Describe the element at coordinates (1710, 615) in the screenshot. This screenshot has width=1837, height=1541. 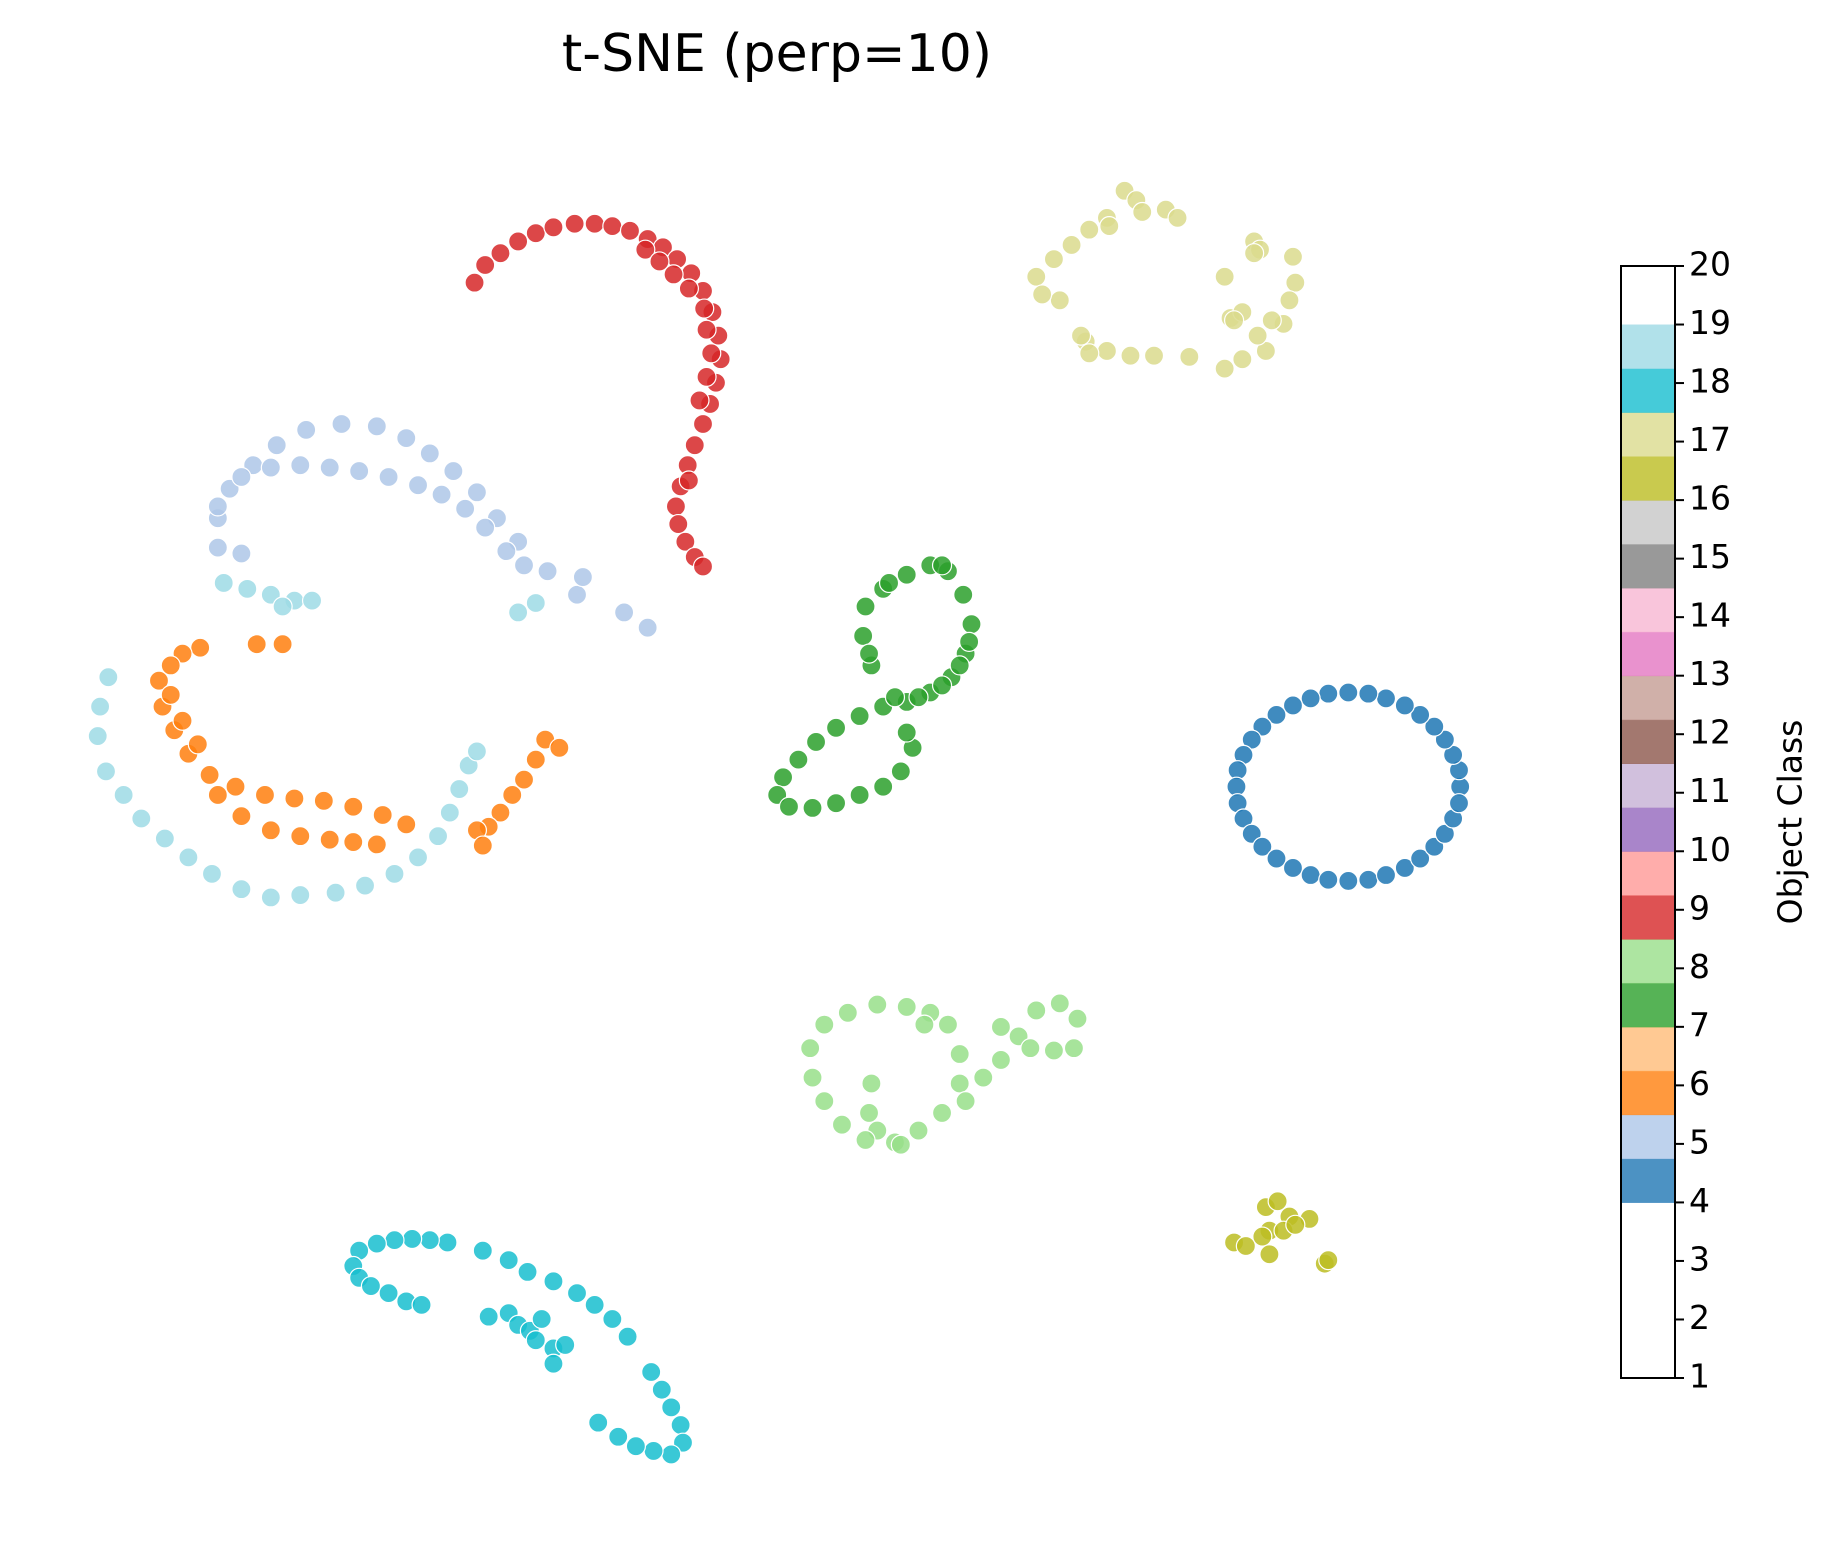
I see `colorbar-tick-label: 14` at that location.